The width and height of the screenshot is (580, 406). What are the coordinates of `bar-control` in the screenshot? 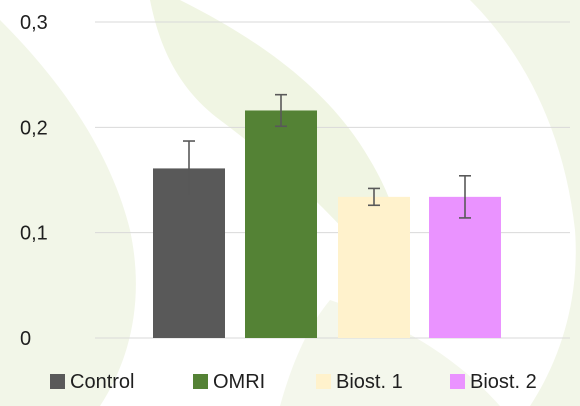 It's located at (189, 253).